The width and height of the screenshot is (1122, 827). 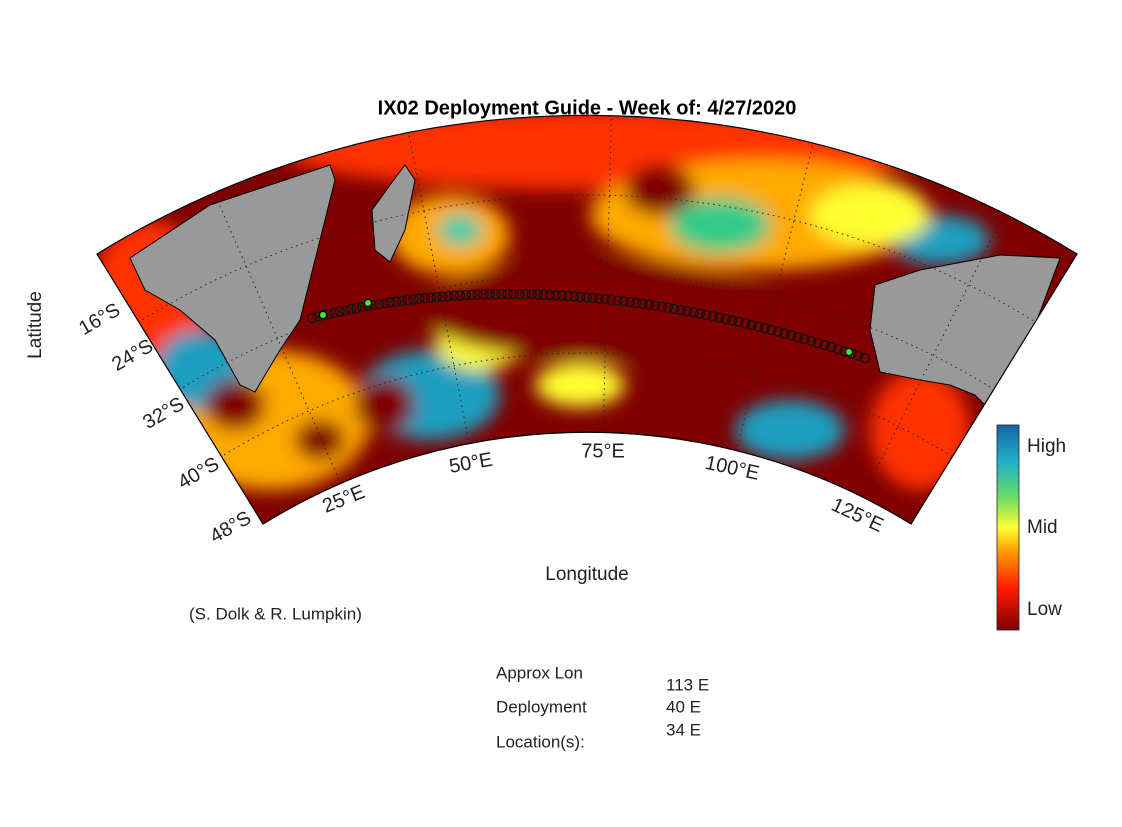 What do you see at coordinates (1046, 446) in the screenshot?
I see `colorbar-label: High` at bounding box center [1046, 446].